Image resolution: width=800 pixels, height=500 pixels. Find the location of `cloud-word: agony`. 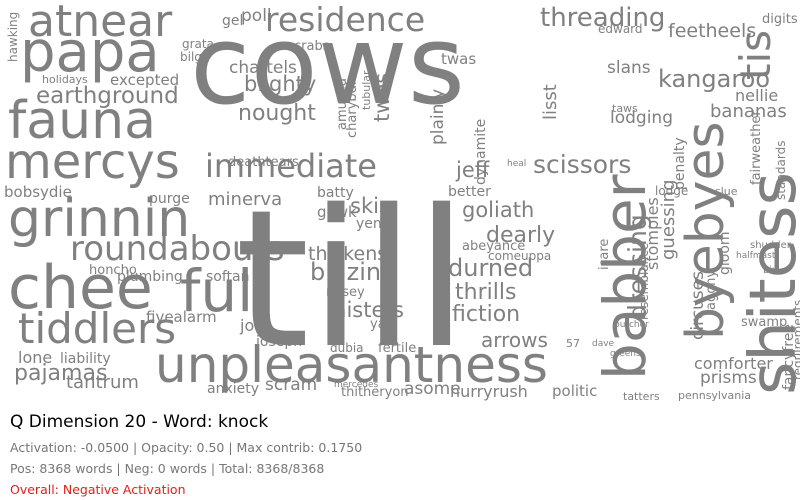

cloud-word: agony is located at coordinates (711, 289).